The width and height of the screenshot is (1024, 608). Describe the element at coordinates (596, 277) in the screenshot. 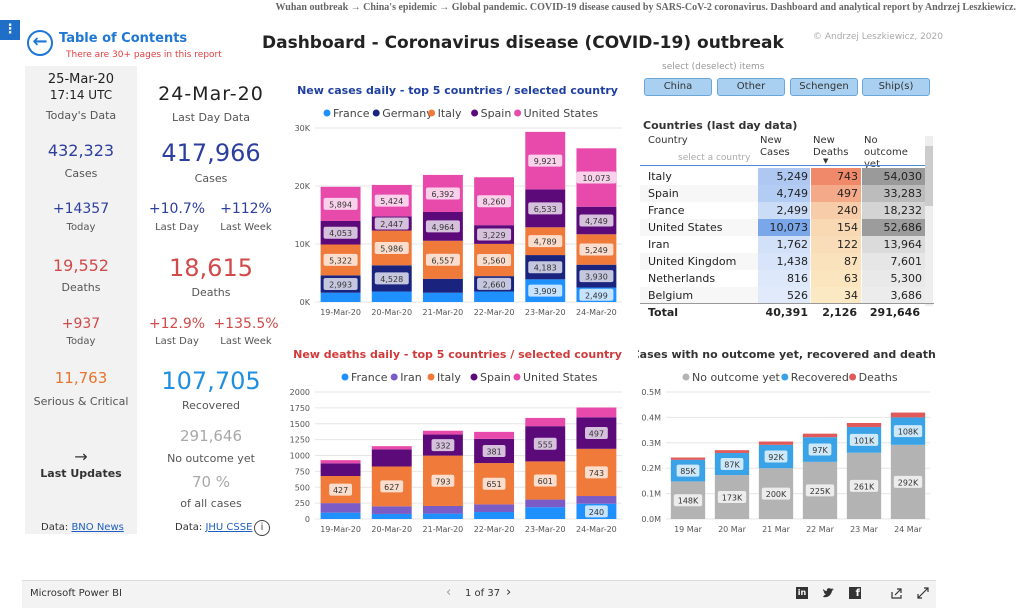

I see `data-label: 3,930` at that location.